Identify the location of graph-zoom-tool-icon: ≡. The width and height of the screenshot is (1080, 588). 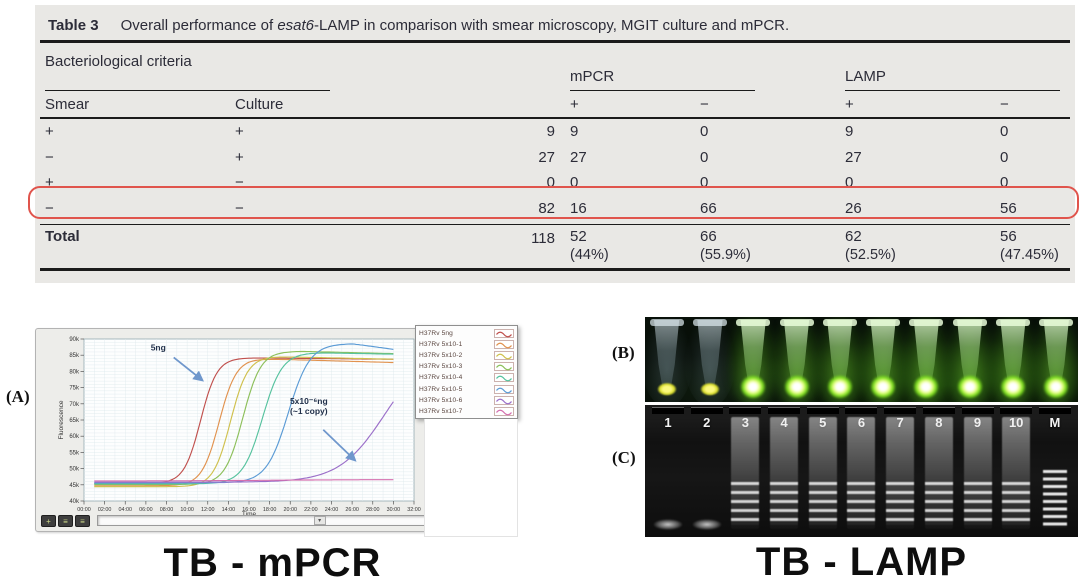
(65, 520).